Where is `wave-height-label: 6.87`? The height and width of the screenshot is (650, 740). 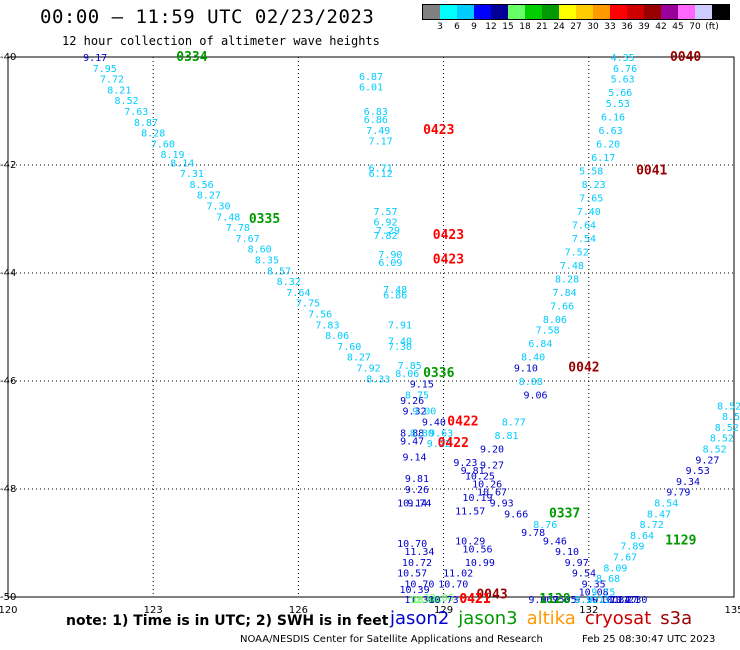
wave-height-label: 6.87 is located at coordinates (371, 77).